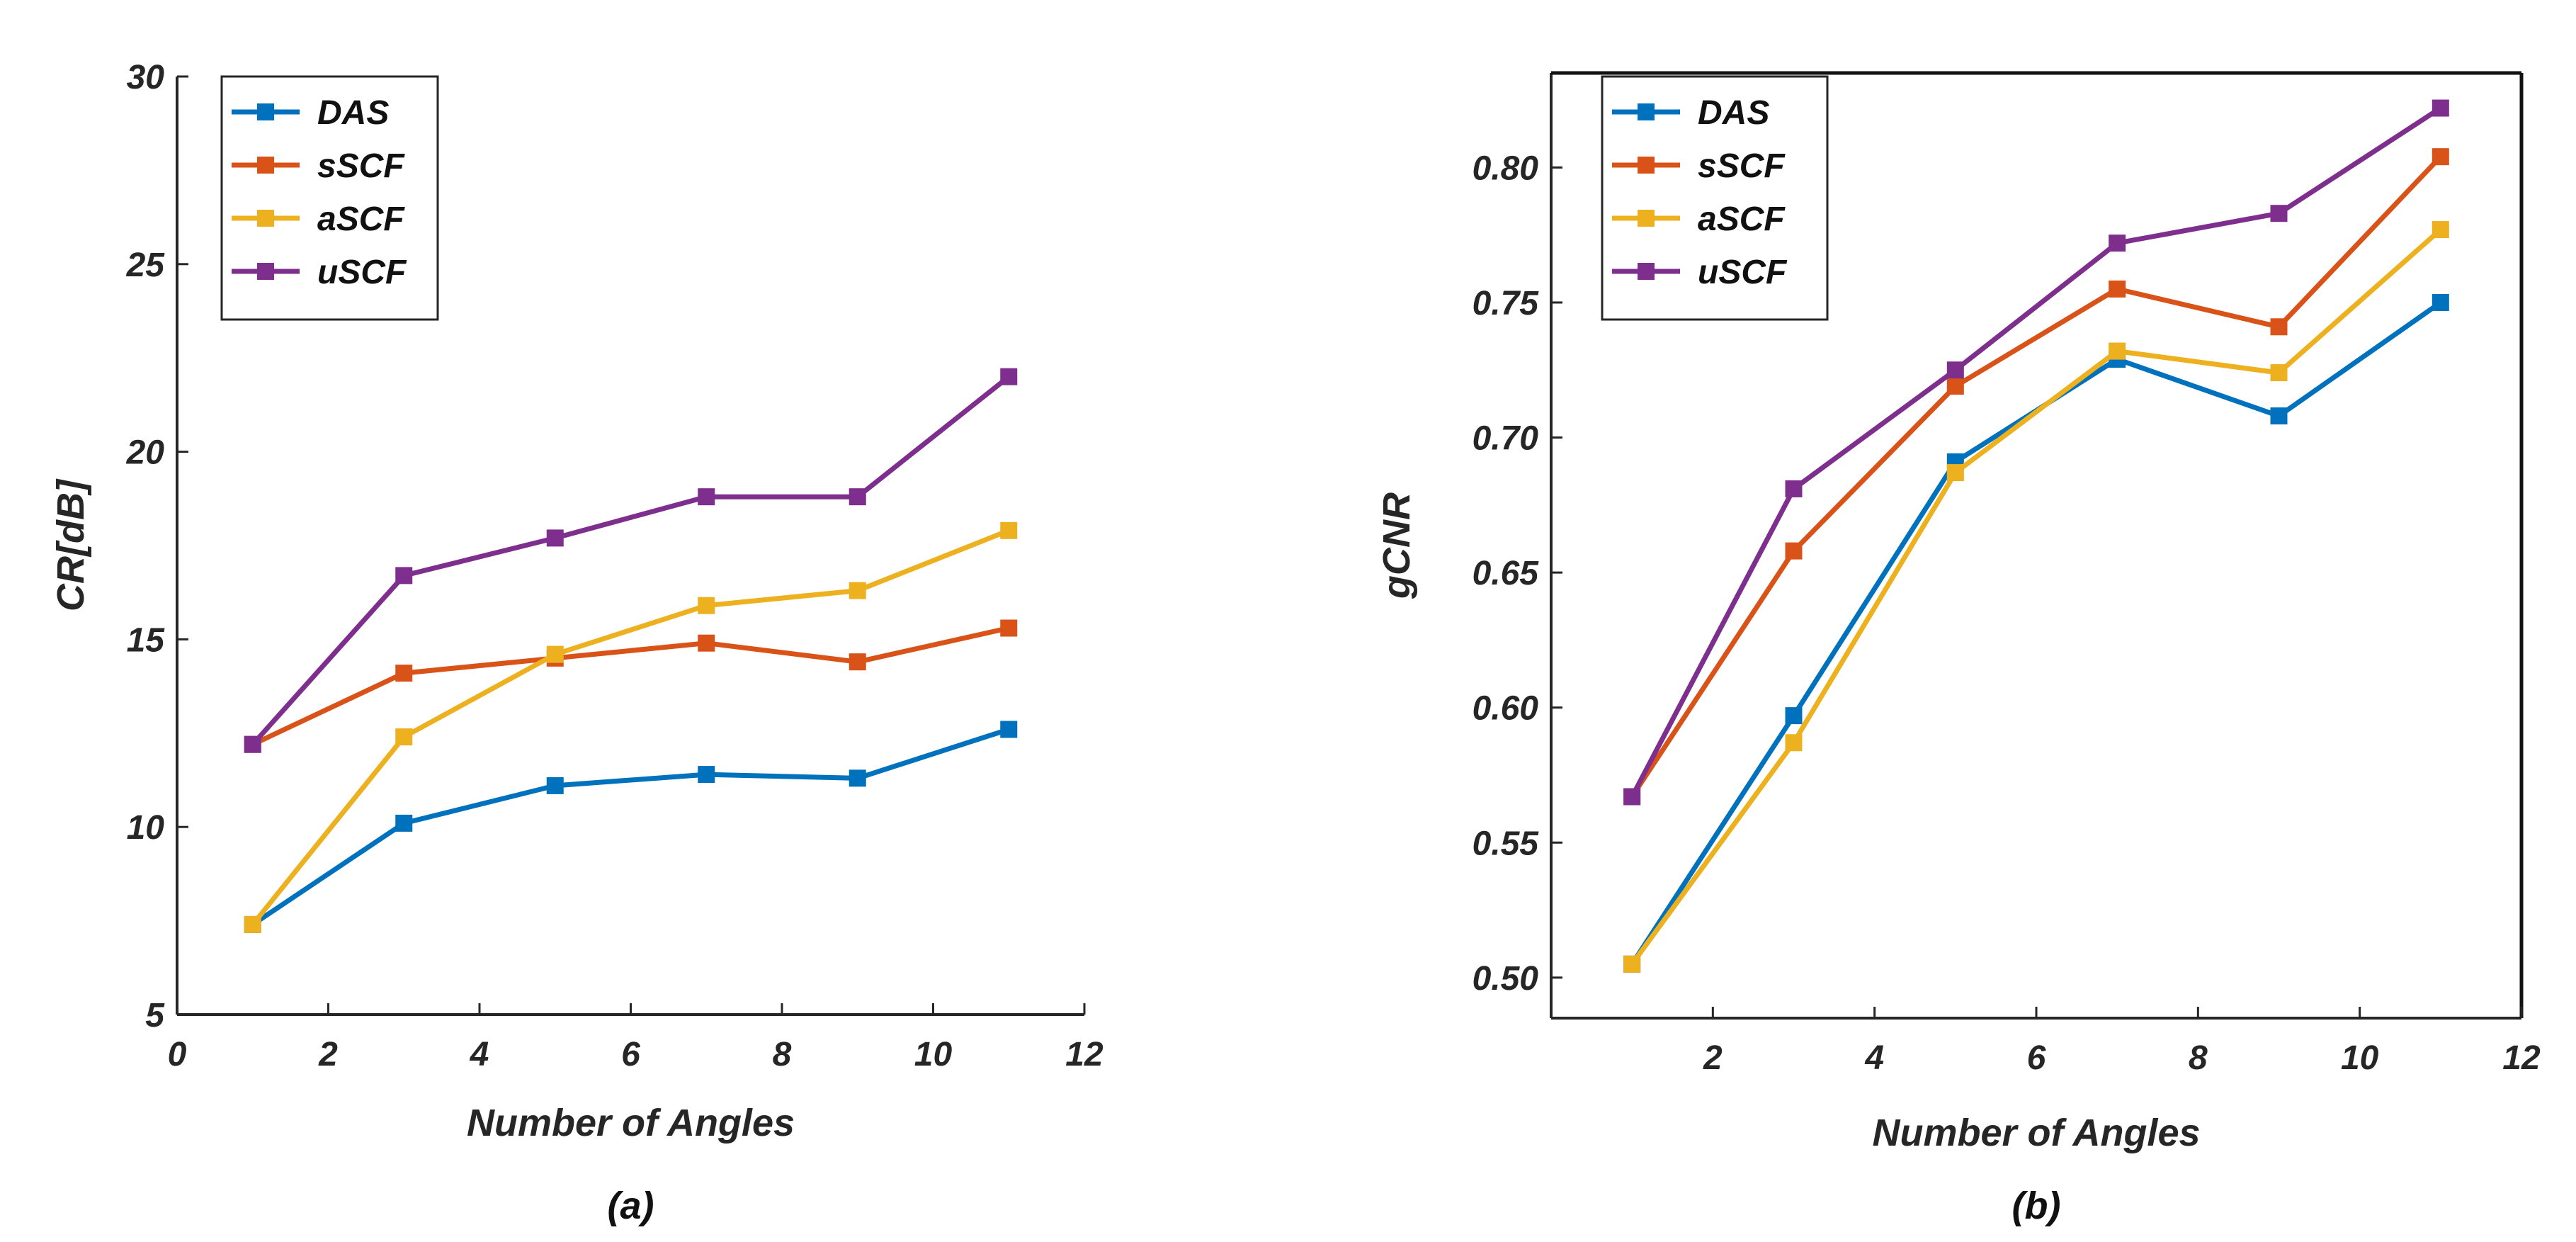  What do you see at coordinates (1690, 113) in the screenshot?
I see `chart-b-legend-entry-das: DAS` at bounding box center [1690, 113].